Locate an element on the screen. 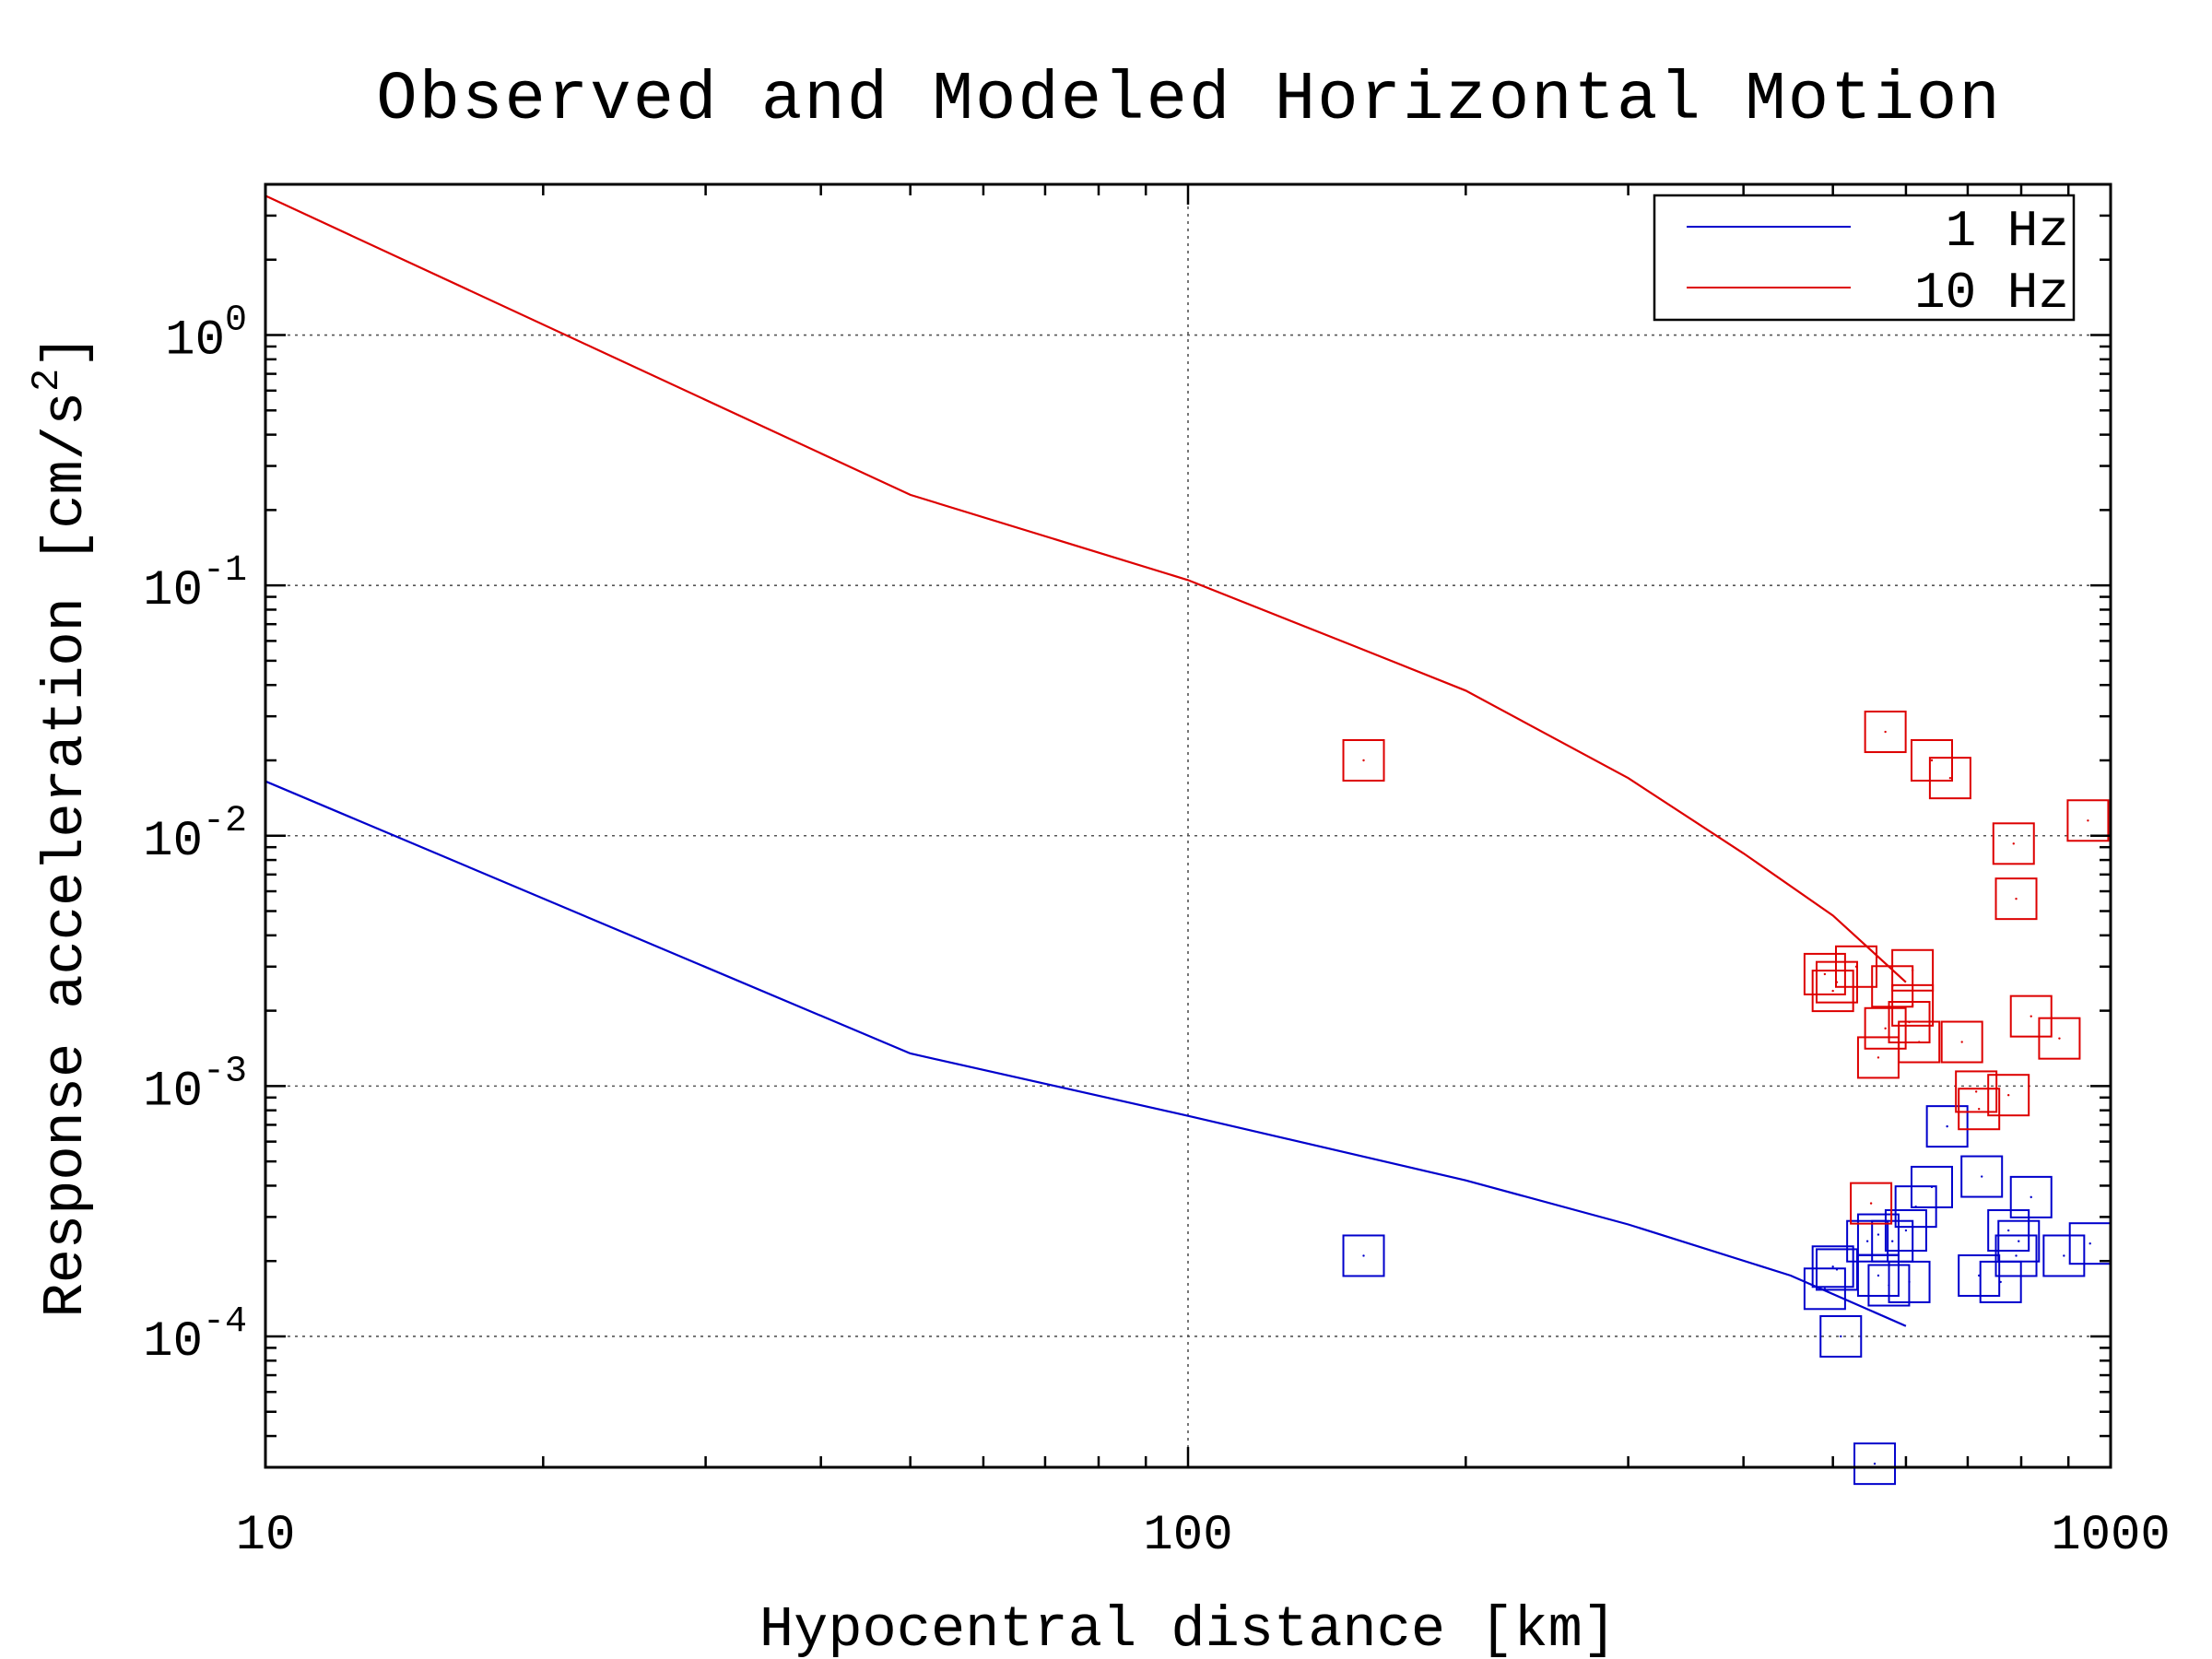 This screenshot has width=2212, height=1659. x-tick-label: 10 is located at coordinates (266, 1536).